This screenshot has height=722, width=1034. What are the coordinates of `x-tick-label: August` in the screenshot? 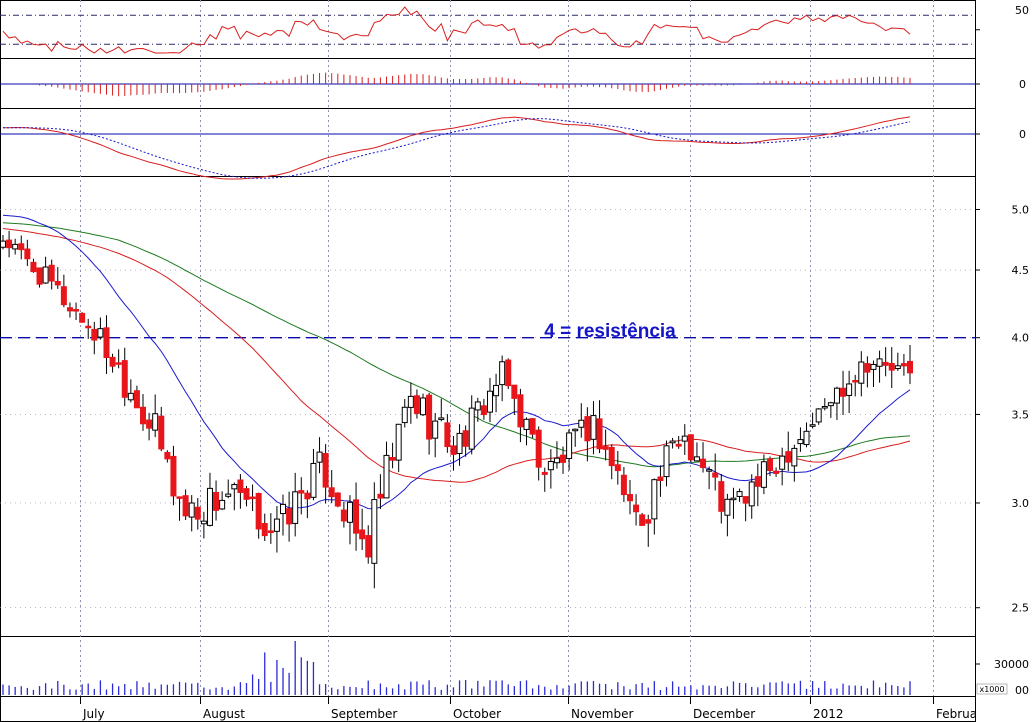 It's located at (224, 714).